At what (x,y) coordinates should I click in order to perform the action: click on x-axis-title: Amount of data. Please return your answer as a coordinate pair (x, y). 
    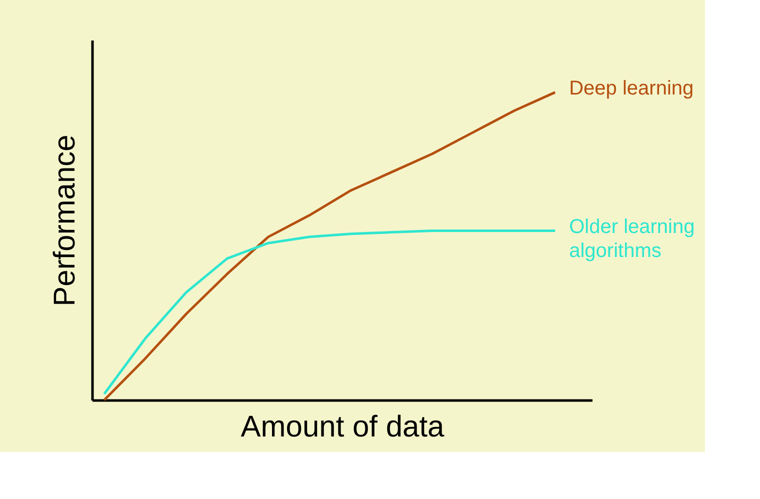
    Looking at the image, I should click on (342, 427).